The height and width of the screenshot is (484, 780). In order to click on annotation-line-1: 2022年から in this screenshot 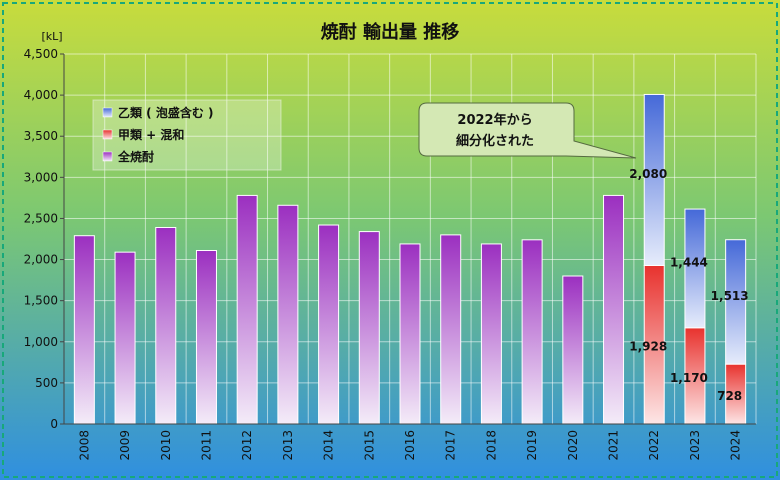, I will do `click(494, 120)`.